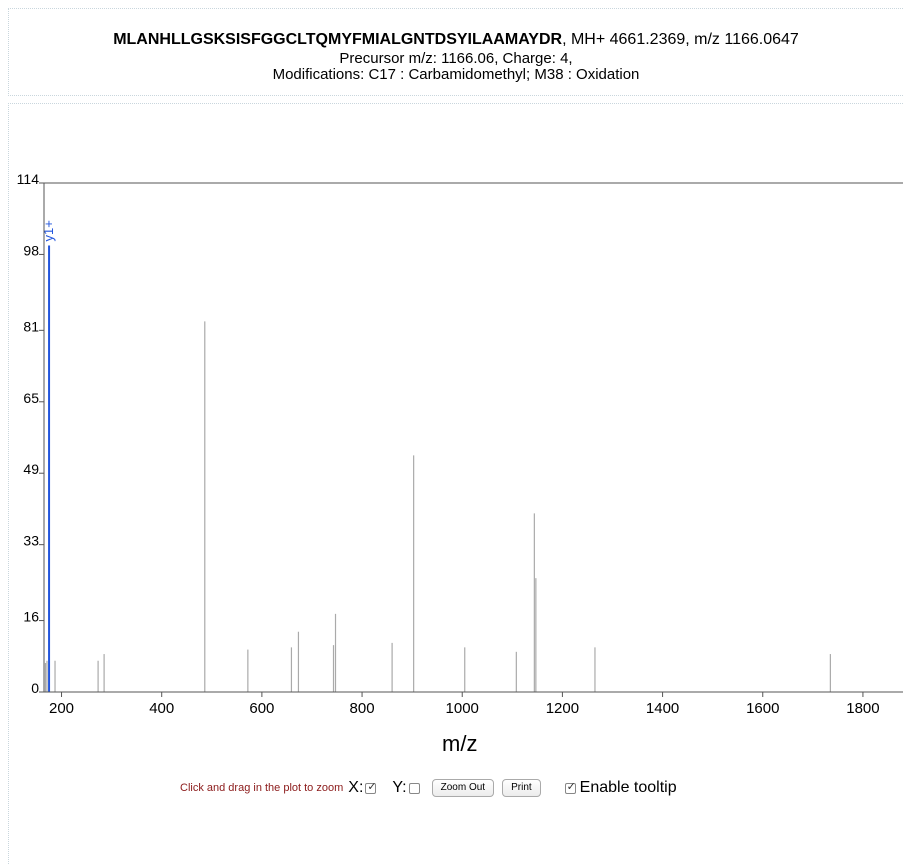  Describe the element at coordinates (35, 688) in the screenshot. I see `y-tick-label: 0` at that location.